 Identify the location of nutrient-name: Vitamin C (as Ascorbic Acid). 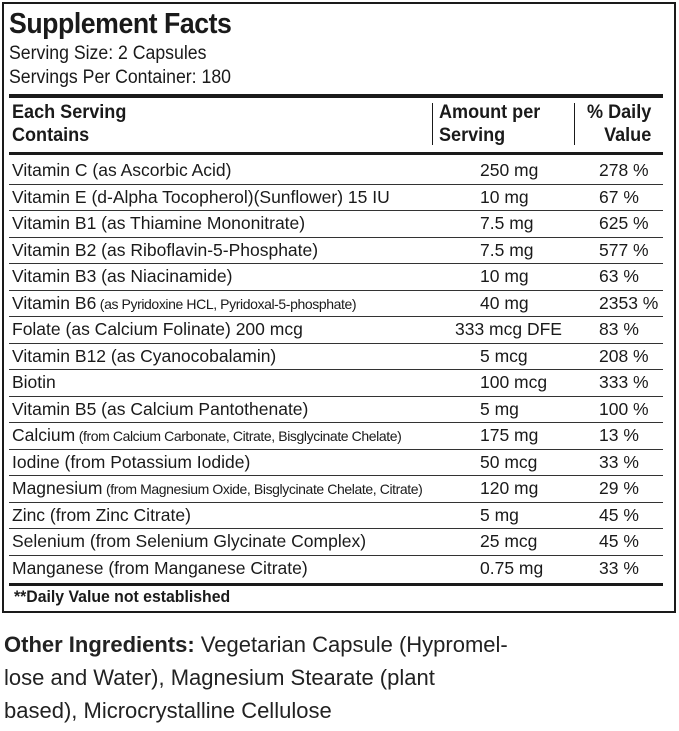
(122, 170).